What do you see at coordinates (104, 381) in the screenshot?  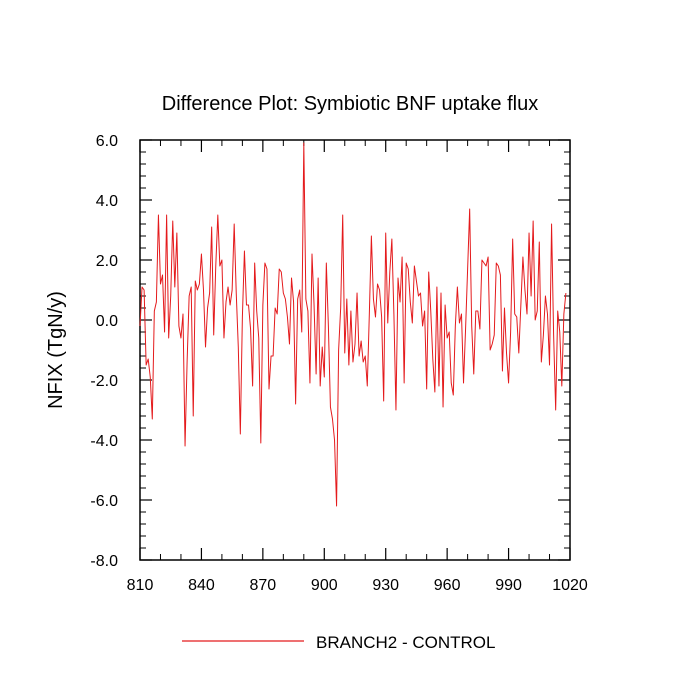 I see `y-tick-label: -2.0` at bounding box center [104, 381].